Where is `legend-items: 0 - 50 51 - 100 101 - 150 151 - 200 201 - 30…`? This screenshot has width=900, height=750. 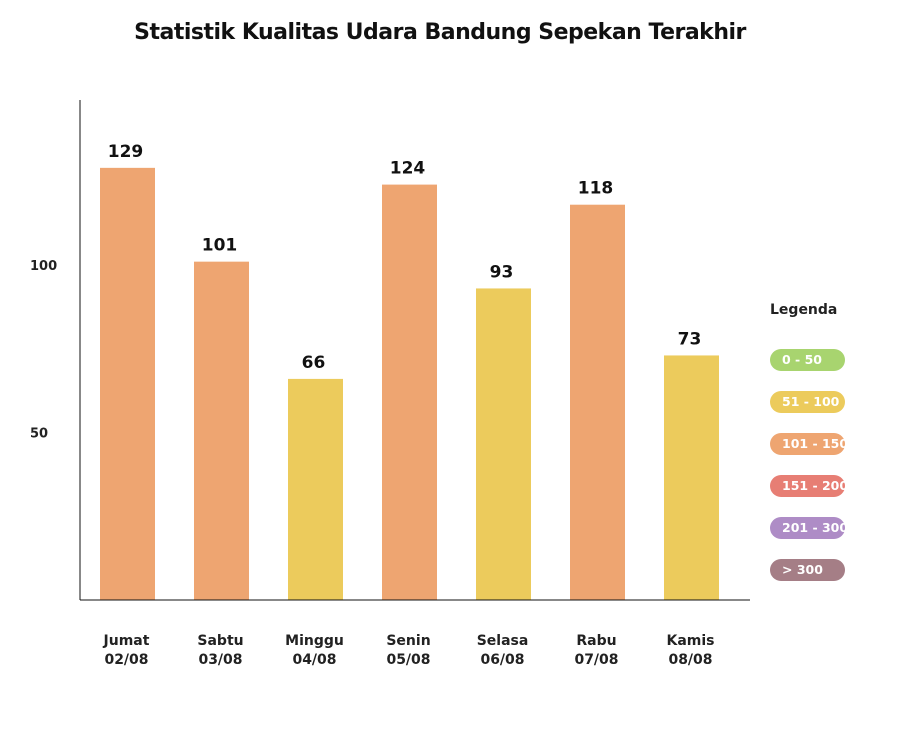 legend-items: 0 - 50 51 - 100 101 - 150 151 - 200 201 - 30… is located at coordinates (820, 465).